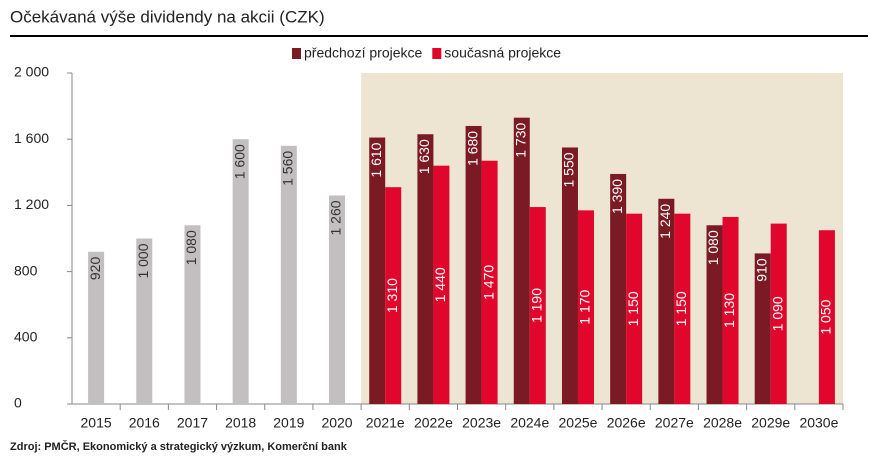 Image resolution: width=877 pixels, height=463 pixels. Describe the element at coordinates (578, 423) in the screenshot. I see `x-tick-label: 2025e` at that location.